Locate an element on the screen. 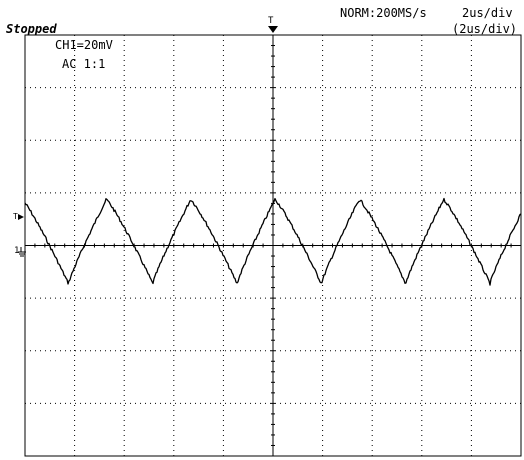  trigger-level-label: T is located at coordinates (15, 216).